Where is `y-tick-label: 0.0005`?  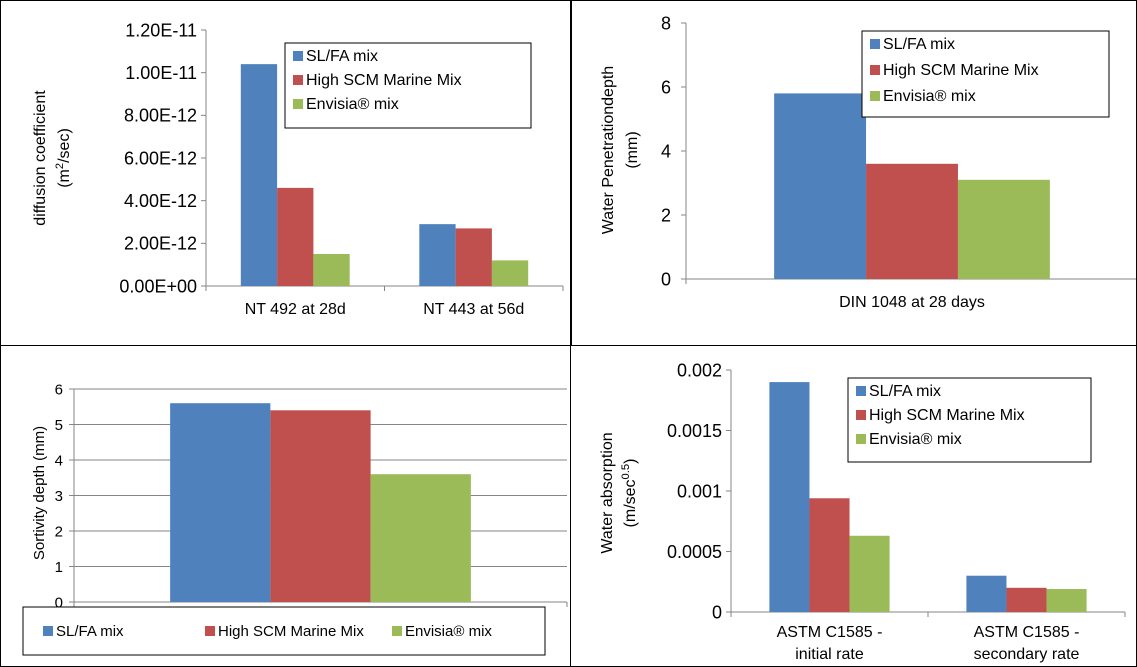
y-tick-label: 0.0005 is located at coordinates (694, 552).